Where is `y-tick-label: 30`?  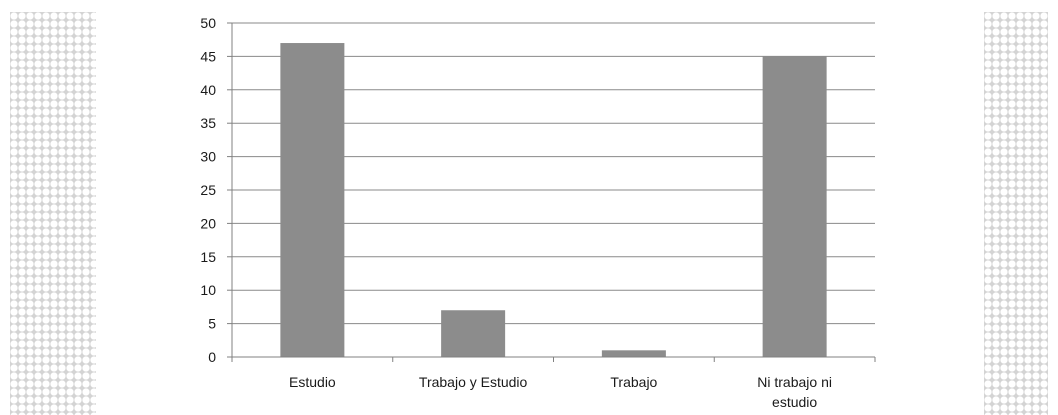
y-tick-label: 30 is located at coordinates (208, 157).